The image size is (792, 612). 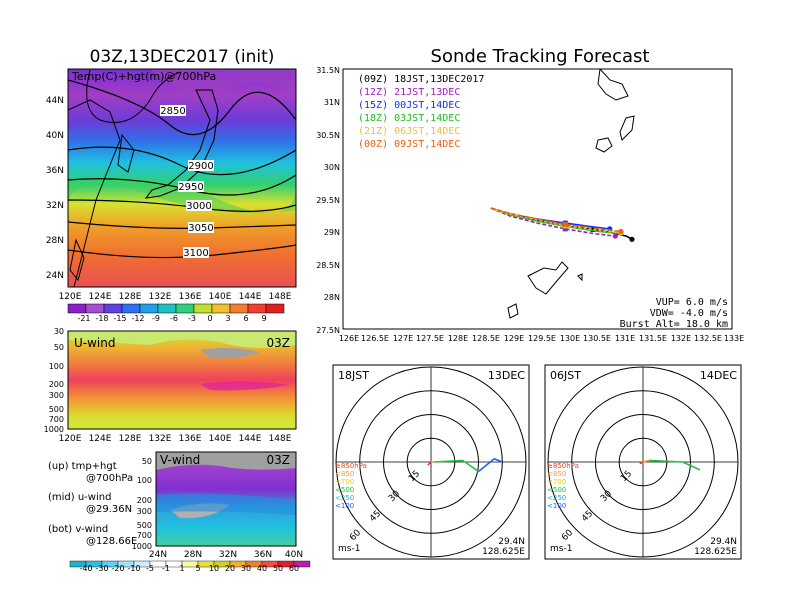 What do you see at coordinates (458, 338) in the screenshot?
I see `lon-tick-label: 128E` at bounding box center [458, 338].